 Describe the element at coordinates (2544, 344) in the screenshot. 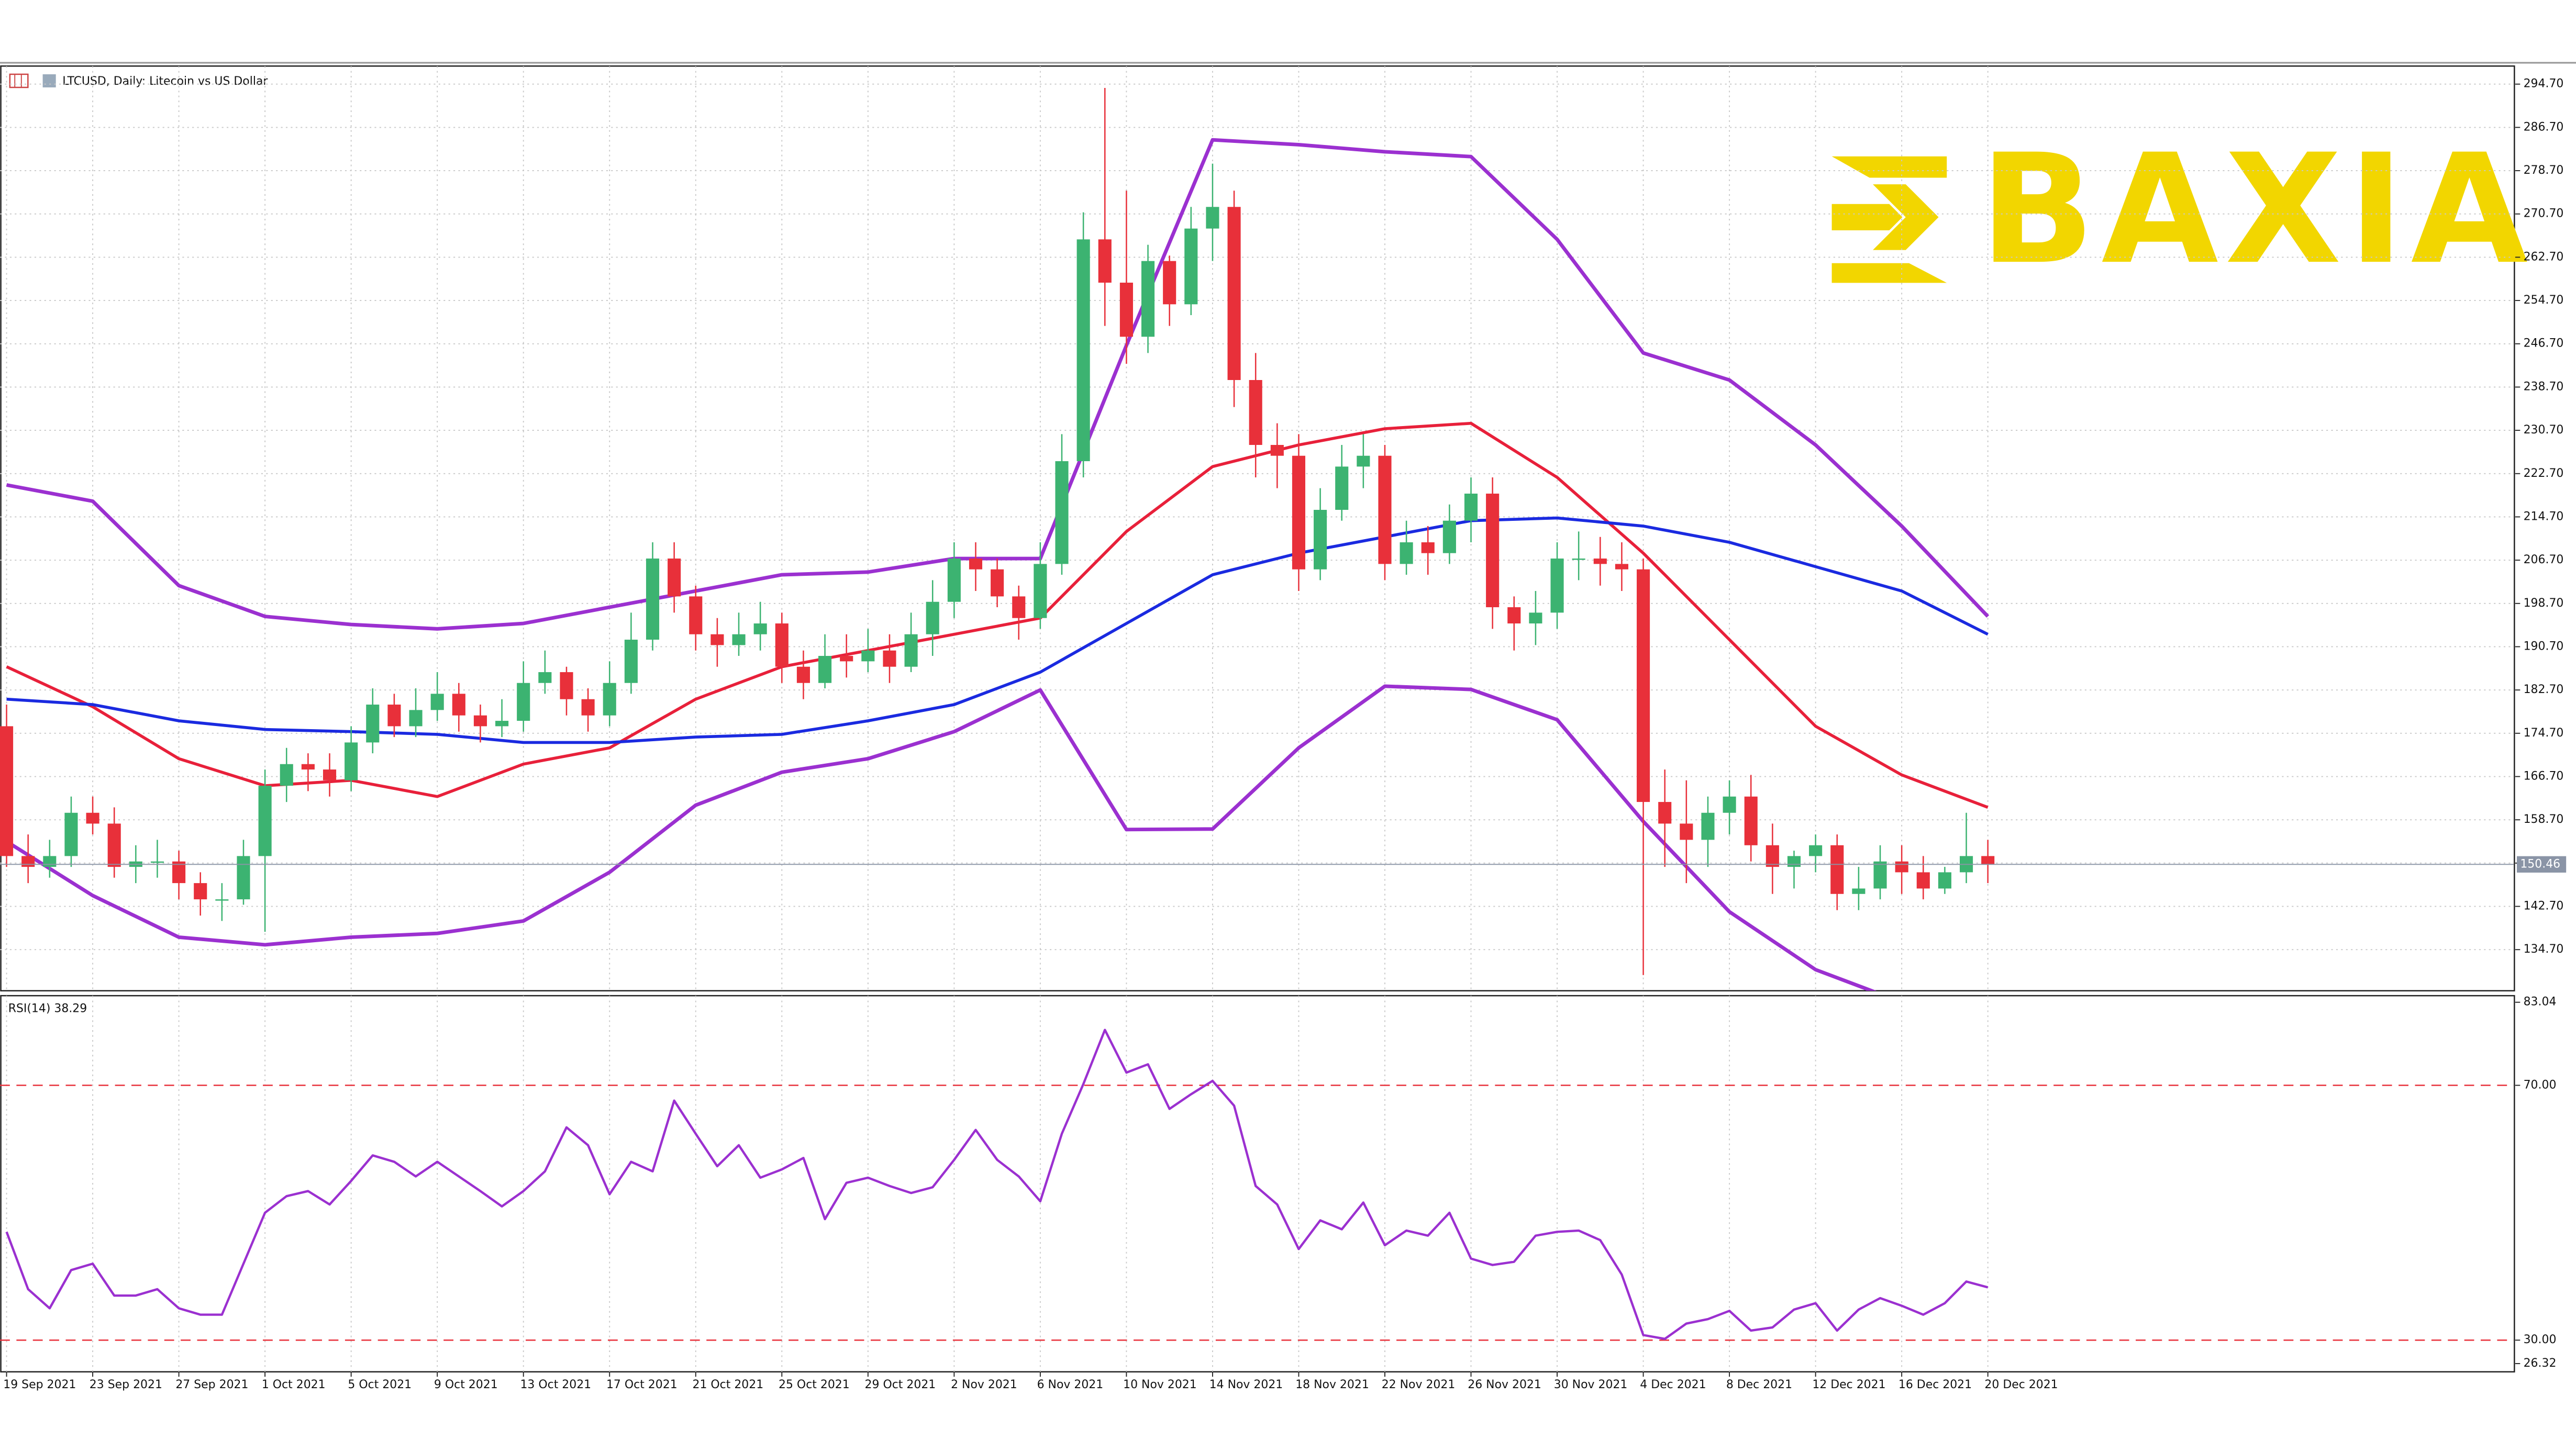

I see `y-tick-label: 246.70` at that location.